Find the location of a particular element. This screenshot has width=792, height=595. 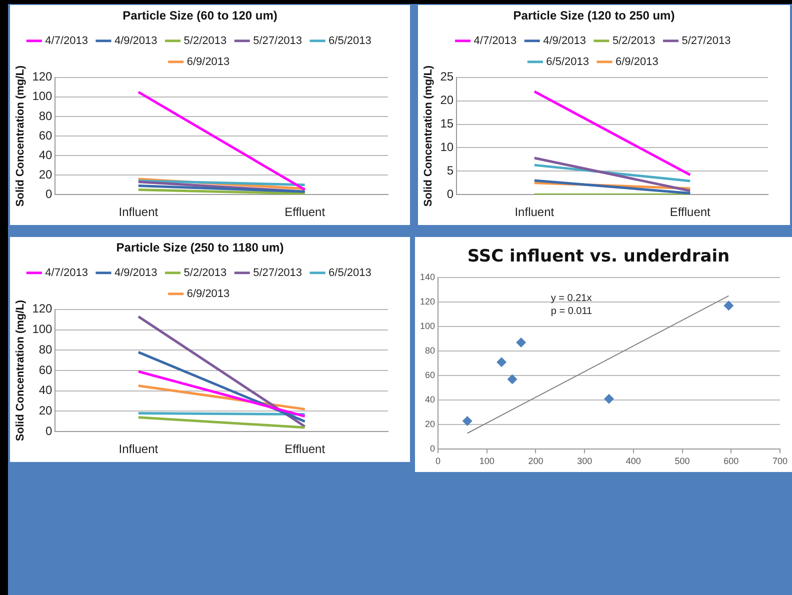

x-tick-label: 500 is located at coordinates (682, 461).